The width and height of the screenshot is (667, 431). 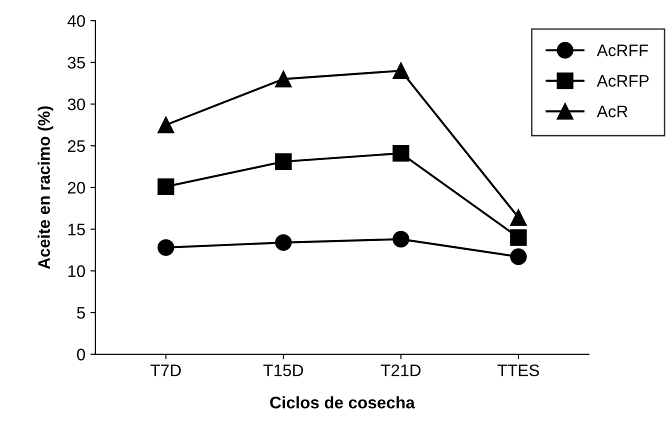 I want to click on y-tick-label: 35, so click(x=76, y=62).